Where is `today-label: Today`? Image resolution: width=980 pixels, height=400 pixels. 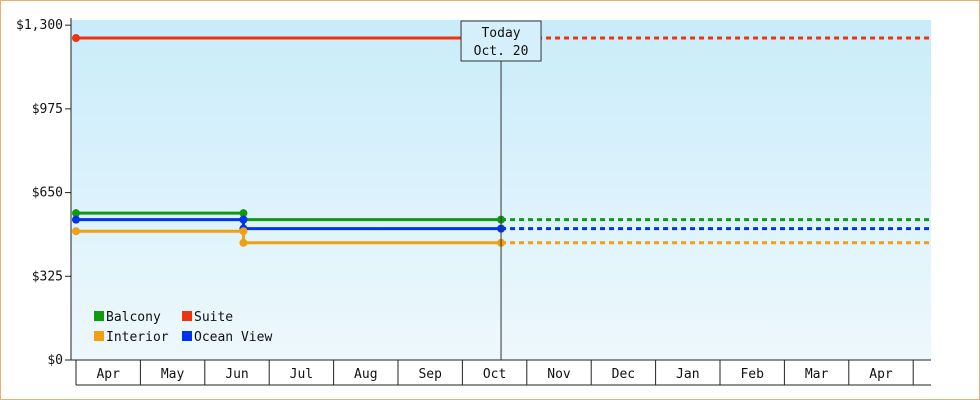 today-label: Today is located at coordinates (500, 33).